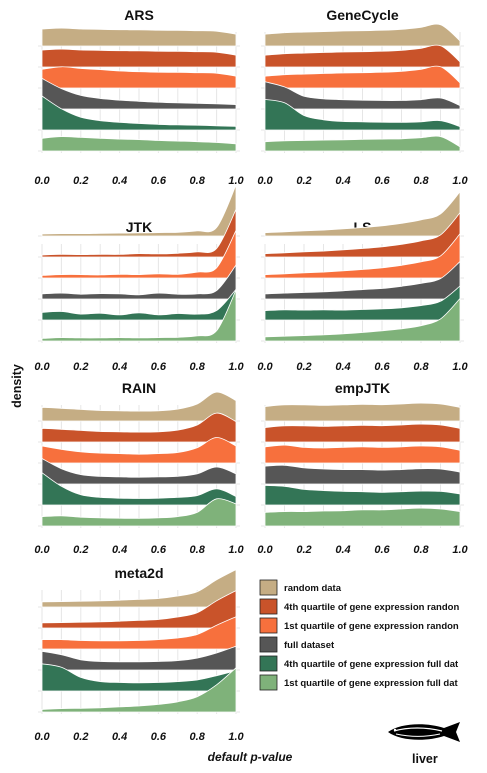  What do you see at coordinates (371, 664) in the screenshot?
I see `legend-label: 4th quartile of gene expression full dat` at bounding box center [371, 664].